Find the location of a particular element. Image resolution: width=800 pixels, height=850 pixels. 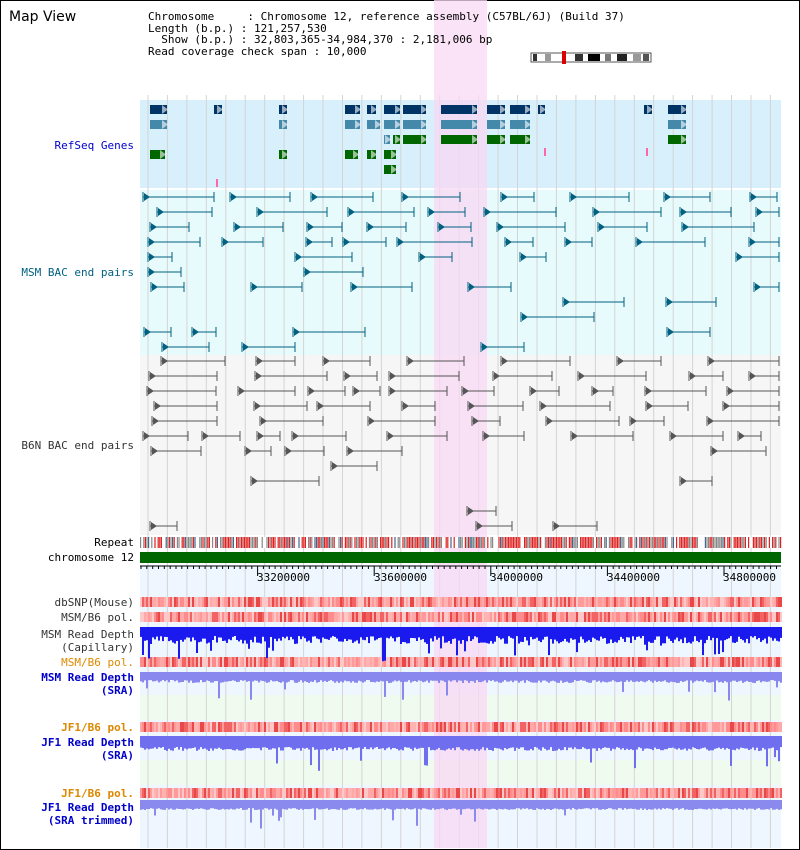

track-label-b6n-bac: B6N BAC end pairs is located at coordinates (77, 445).